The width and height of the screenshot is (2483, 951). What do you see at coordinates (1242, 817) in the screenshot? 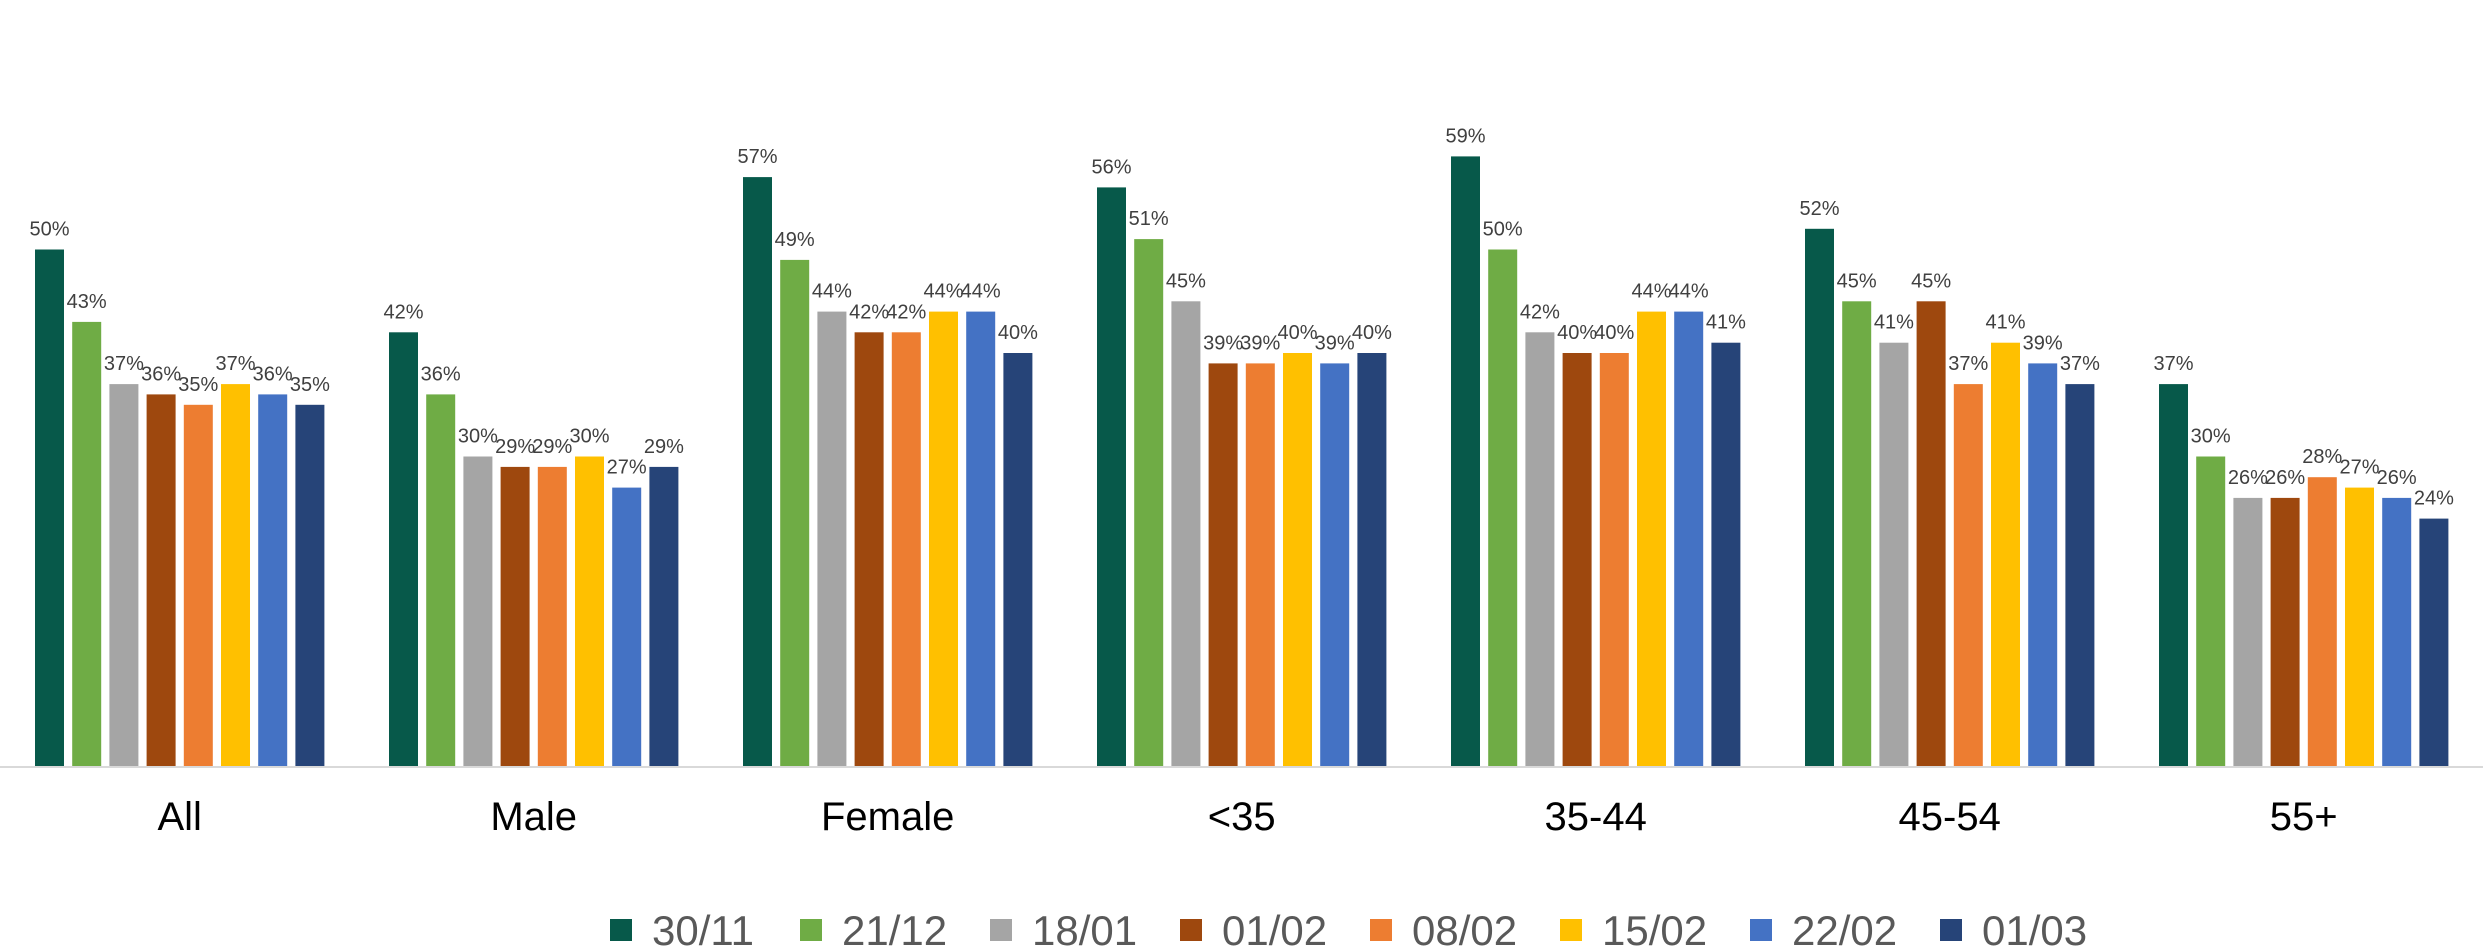
I see `category-label: <35` at bounding box center [1242, 817].